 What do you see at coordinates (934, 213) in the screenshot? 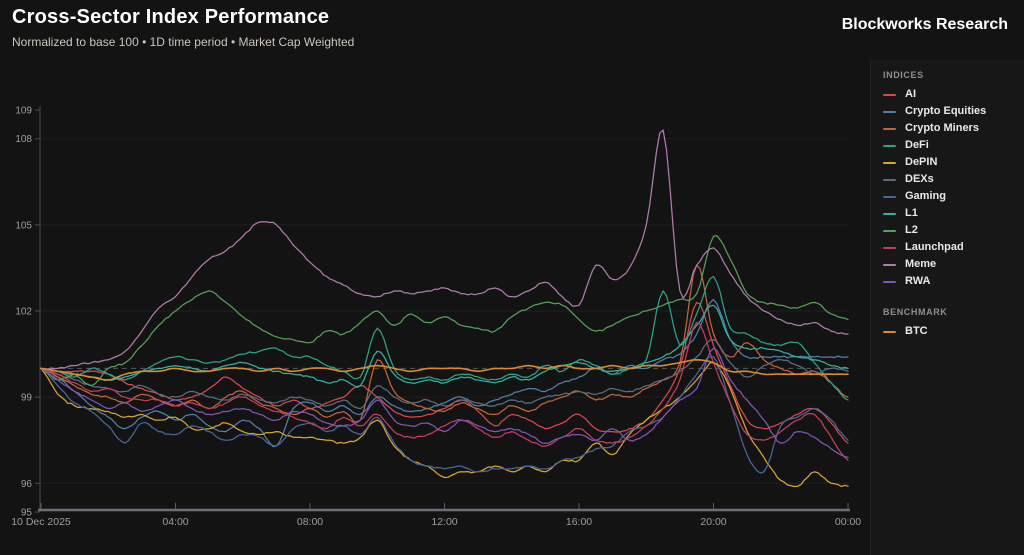
I see `legend-item-l1: L1` at bounding box center [934, 213].